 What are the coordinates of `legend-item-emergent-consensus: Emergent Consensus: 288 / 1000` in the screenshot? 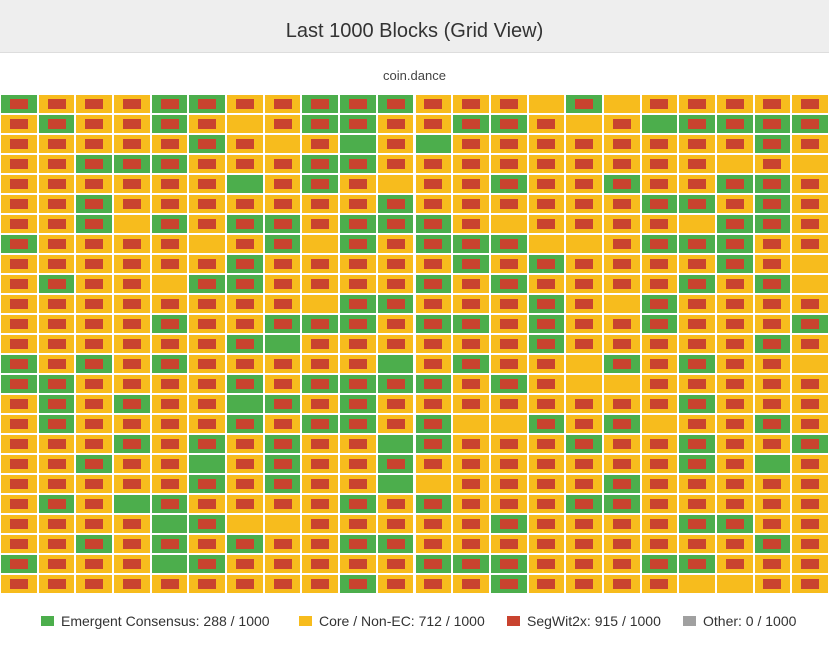 It's located at (155, 621).